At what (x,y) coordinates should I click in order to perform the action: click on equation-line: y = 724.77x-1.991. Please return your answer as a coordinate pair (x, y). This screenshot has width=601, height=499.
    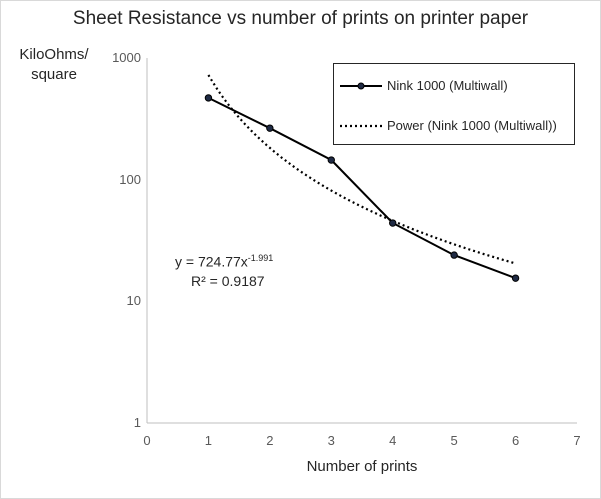
    Looking at the image, I should click on (224, 260).